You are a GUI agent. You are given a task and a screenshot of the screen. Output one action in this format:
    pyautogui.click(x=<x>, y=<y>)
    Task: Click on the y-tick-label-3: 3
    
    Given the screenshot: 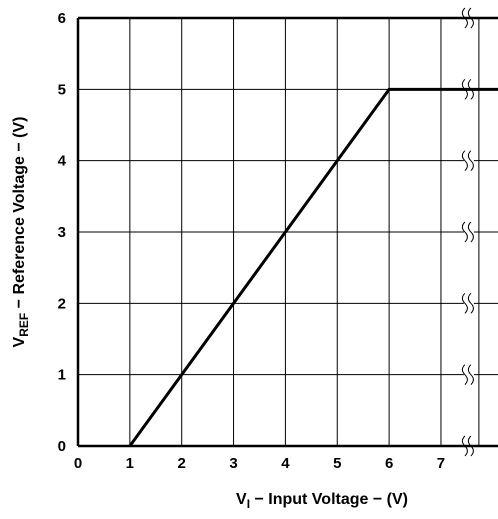 What is the action you would take?
    pyautogui.click(x=62, y=232)
    